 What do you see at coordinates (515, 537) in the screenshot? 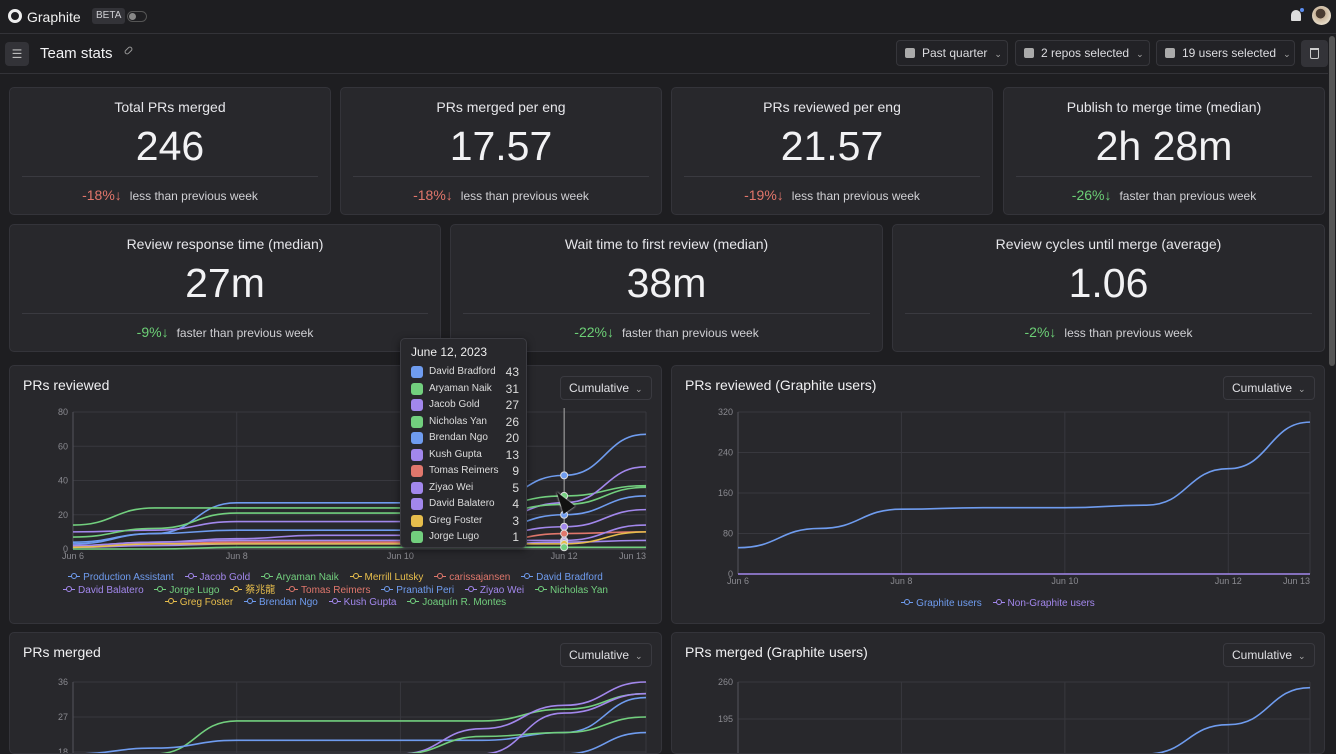
I see `tooltip-value: 1` at bounding box center [515, 537].